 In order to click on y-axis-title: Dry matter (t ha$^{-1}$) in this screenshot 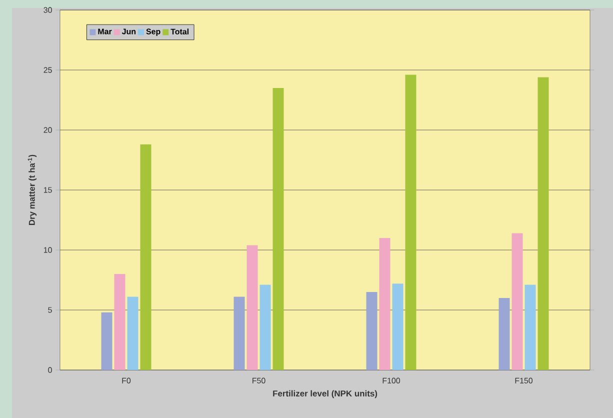, I will do `click(32, 190)`.